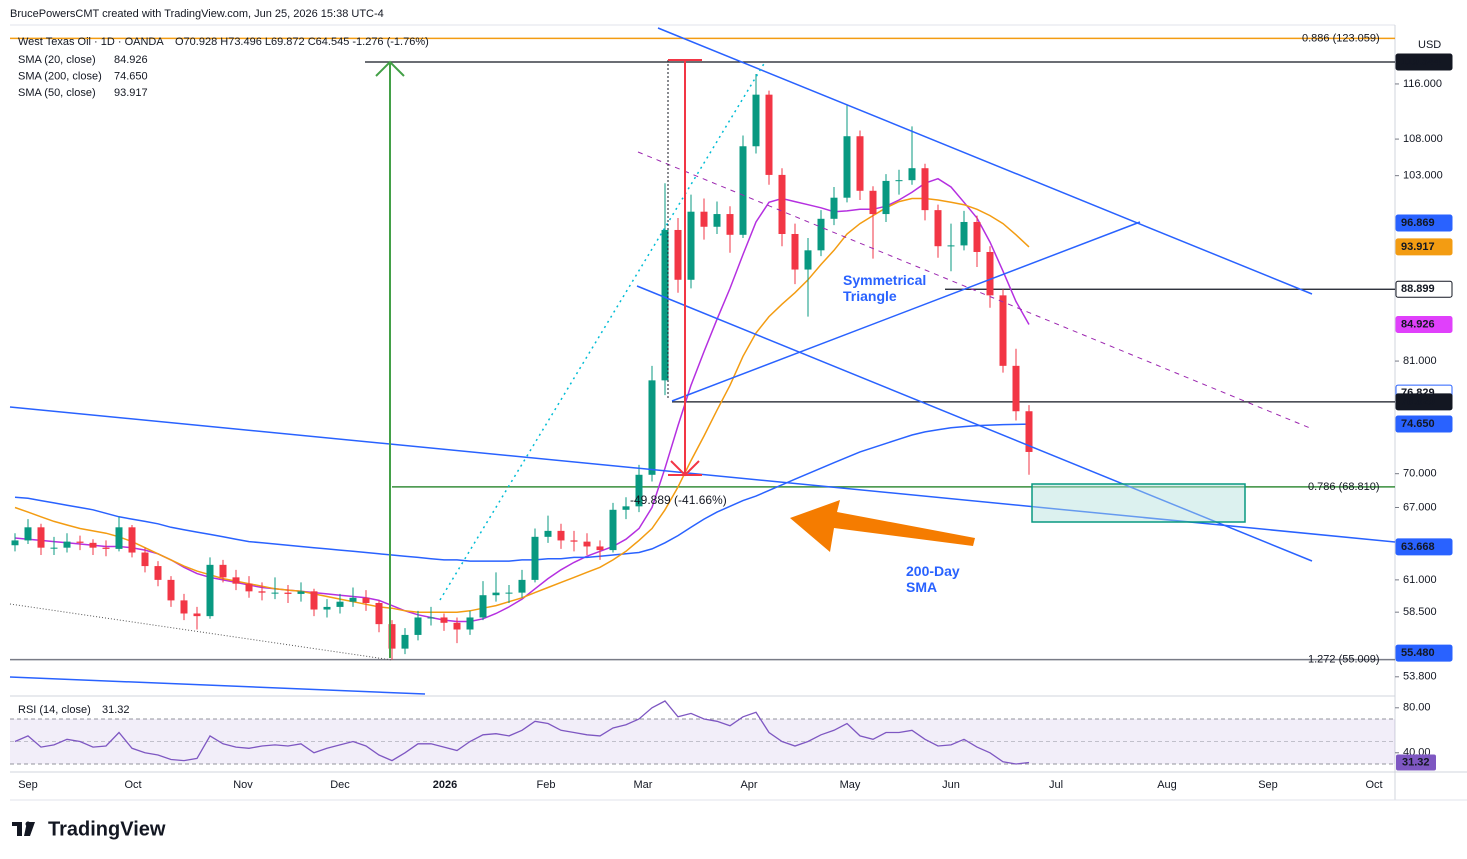  I want to click on annotation: Triangle, so click(870, 296).